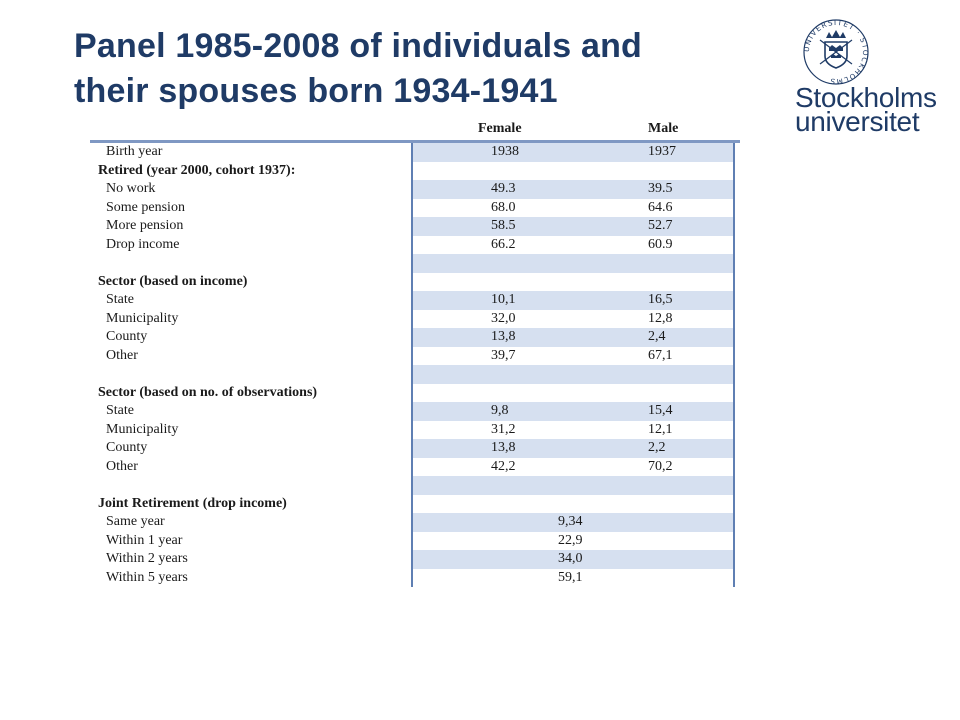 The width and height of the screenshot is (960, 720). I want to click on row-values: 66.2 60.9, so click(573, 244).